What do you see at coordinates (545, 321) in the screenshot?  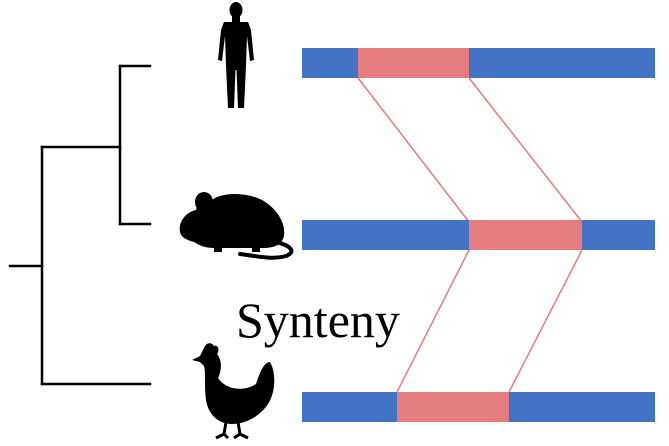 I see `link-mouse-chicken-right` at bounding box center [545, 321].